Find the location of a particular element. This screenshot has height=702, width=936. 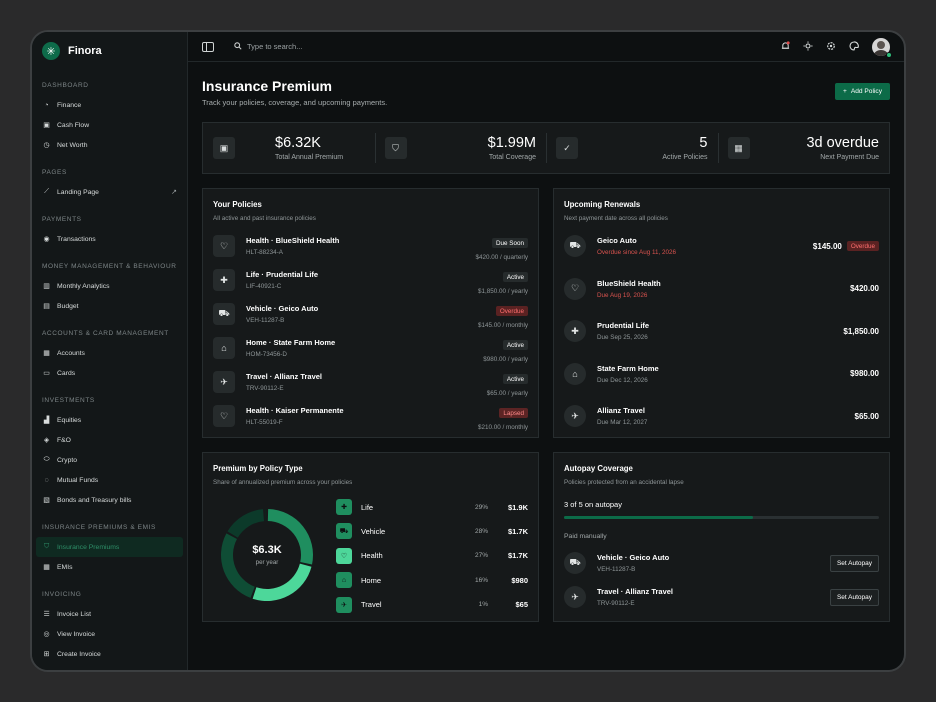

donut-slice-travel is located at coordinates (266, 515).